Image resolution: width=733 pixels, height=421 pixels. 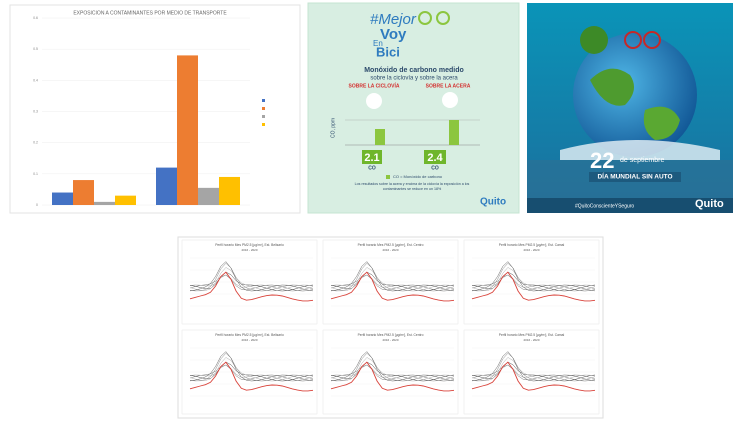 What do you see at coordinates (372, 168) in the screenshot?
I see `unit: CO` at bounding box center [372, 168].